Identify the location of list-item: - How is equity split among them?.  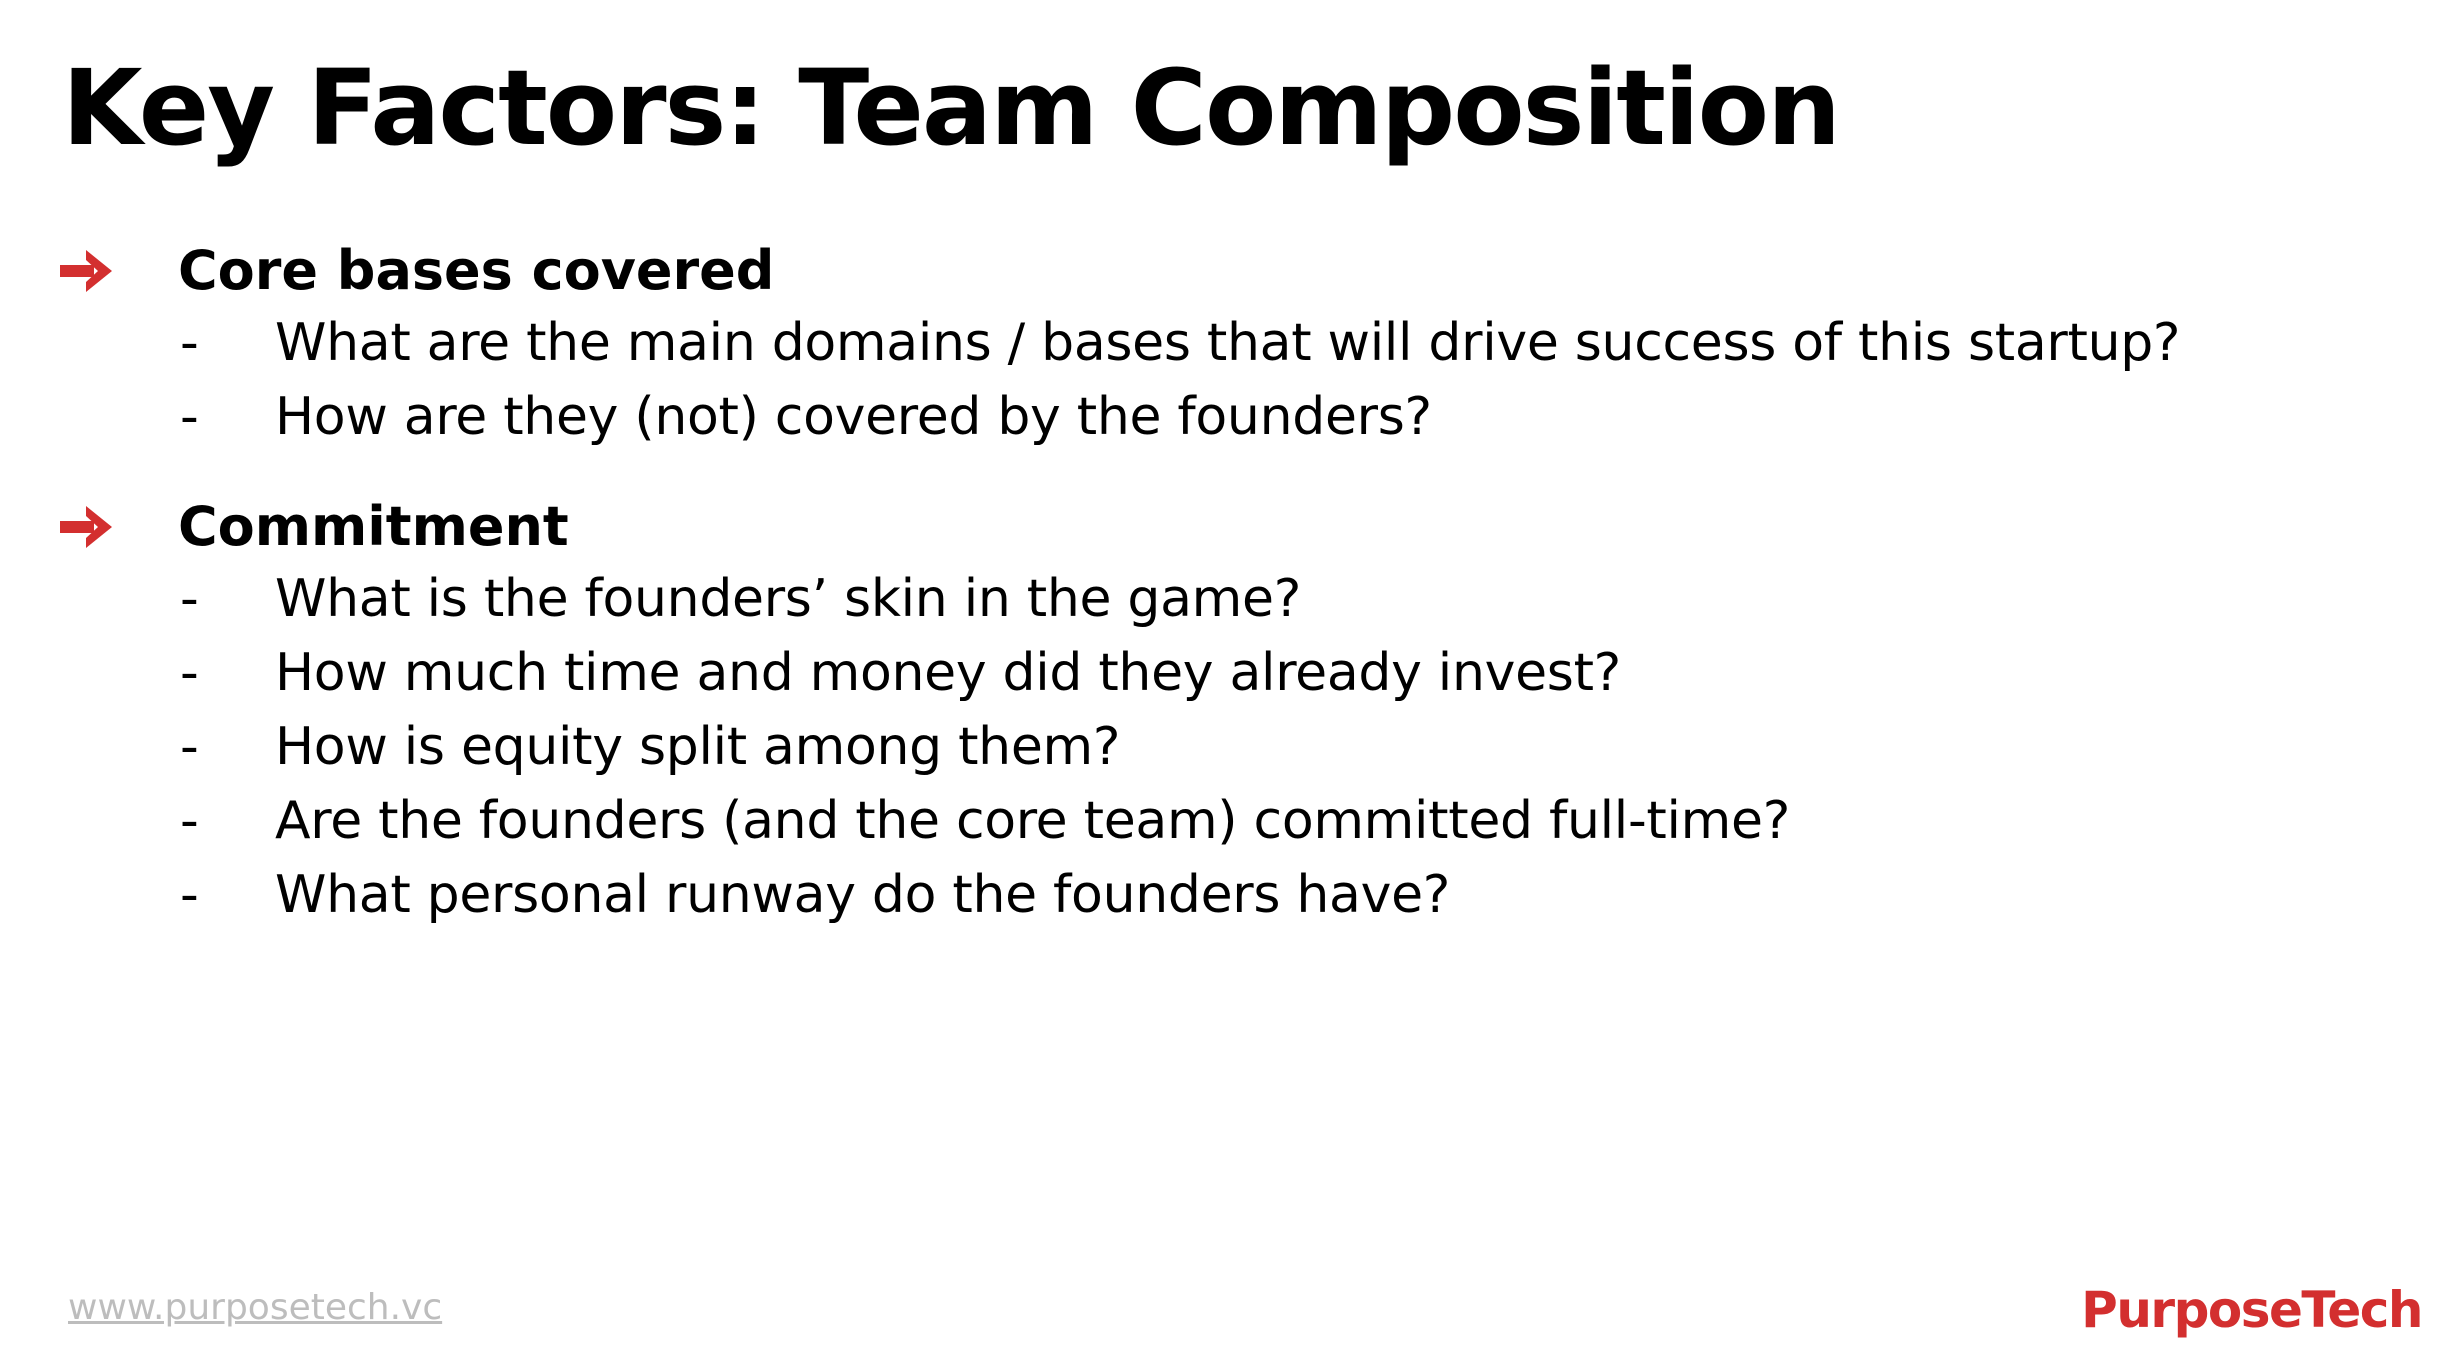
(1232, 747).